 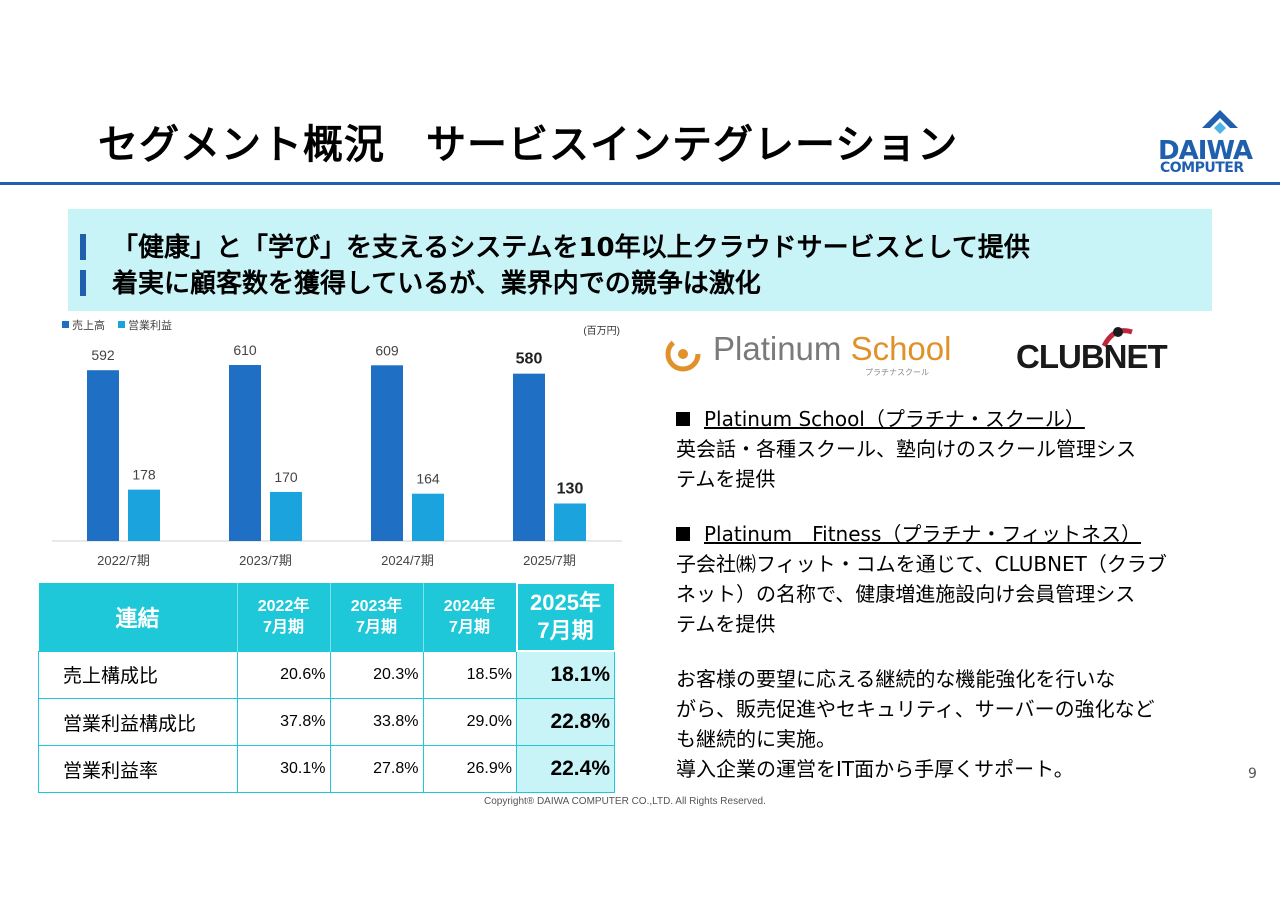 What do you see at coordinates (245, 350) in the screenshot?
I see `data-label-0-1: 610` at bounding box center [245, 350].